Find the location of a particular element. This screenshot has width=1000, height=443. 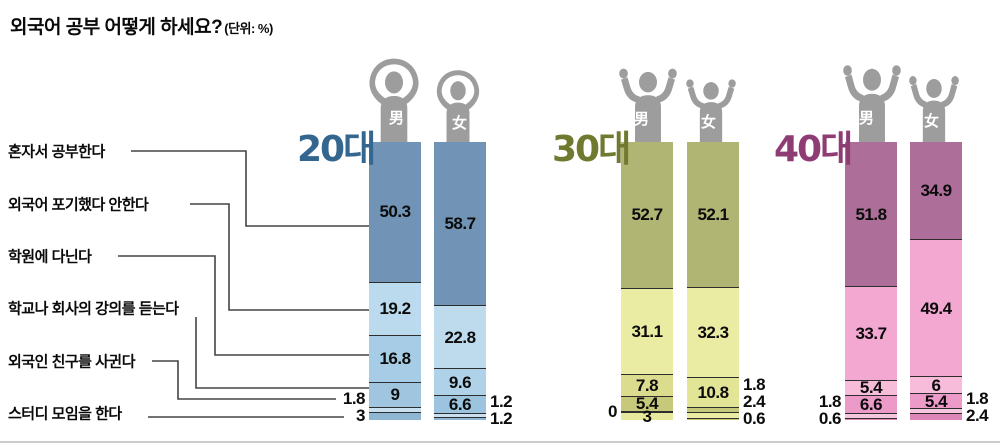

segment-value: 22.8 is located at coordinates (460, 337).